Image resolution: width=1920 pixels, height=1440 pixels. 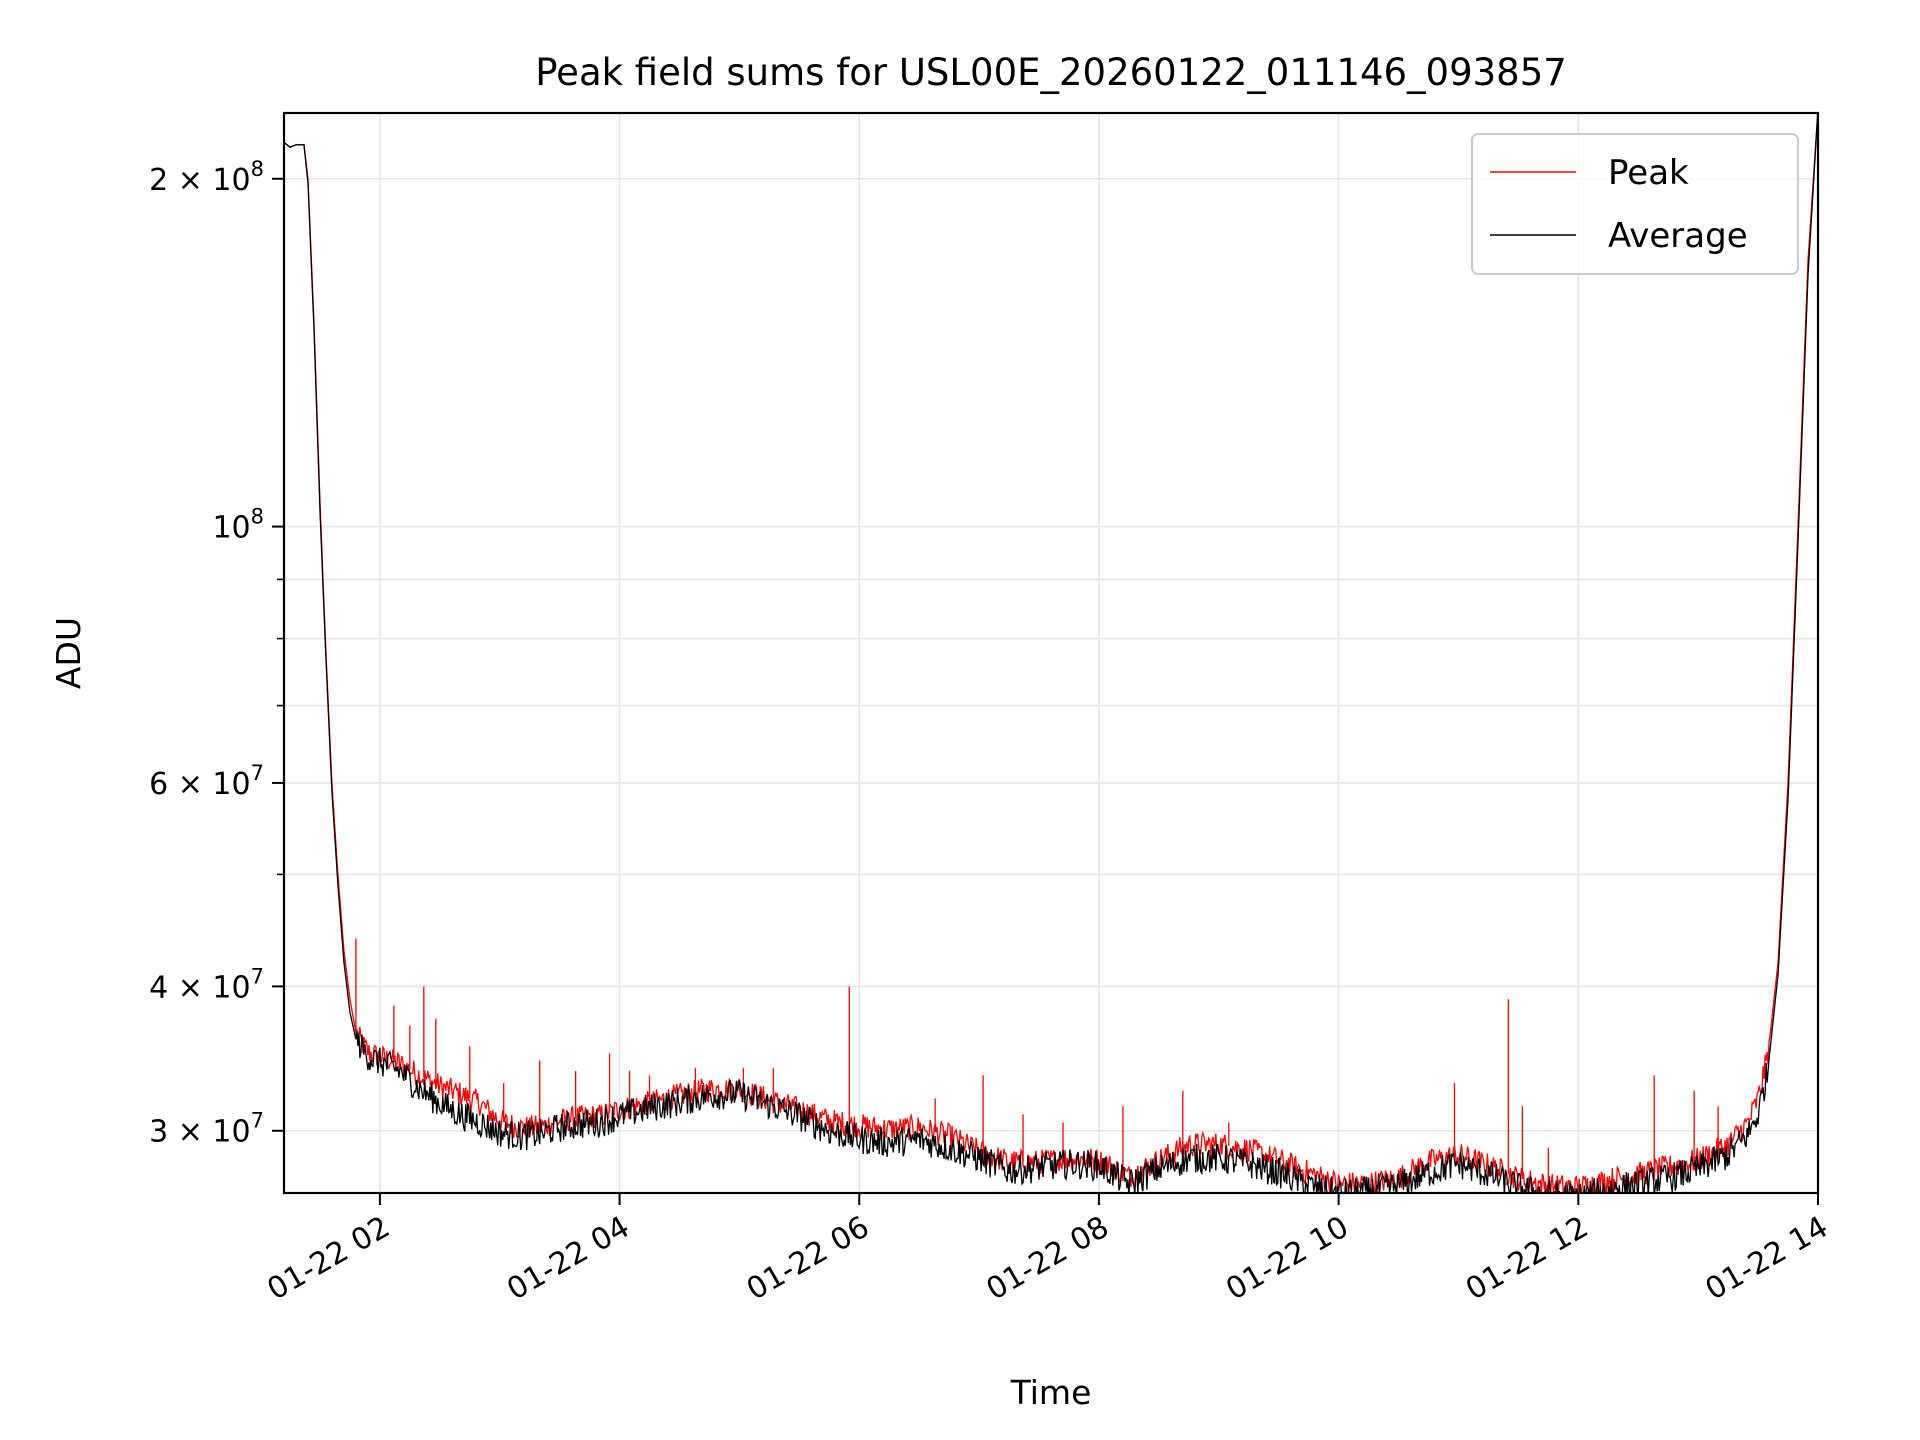 I want to click on x-tick-label: 01-22 04, so click(x=568, y=1259).